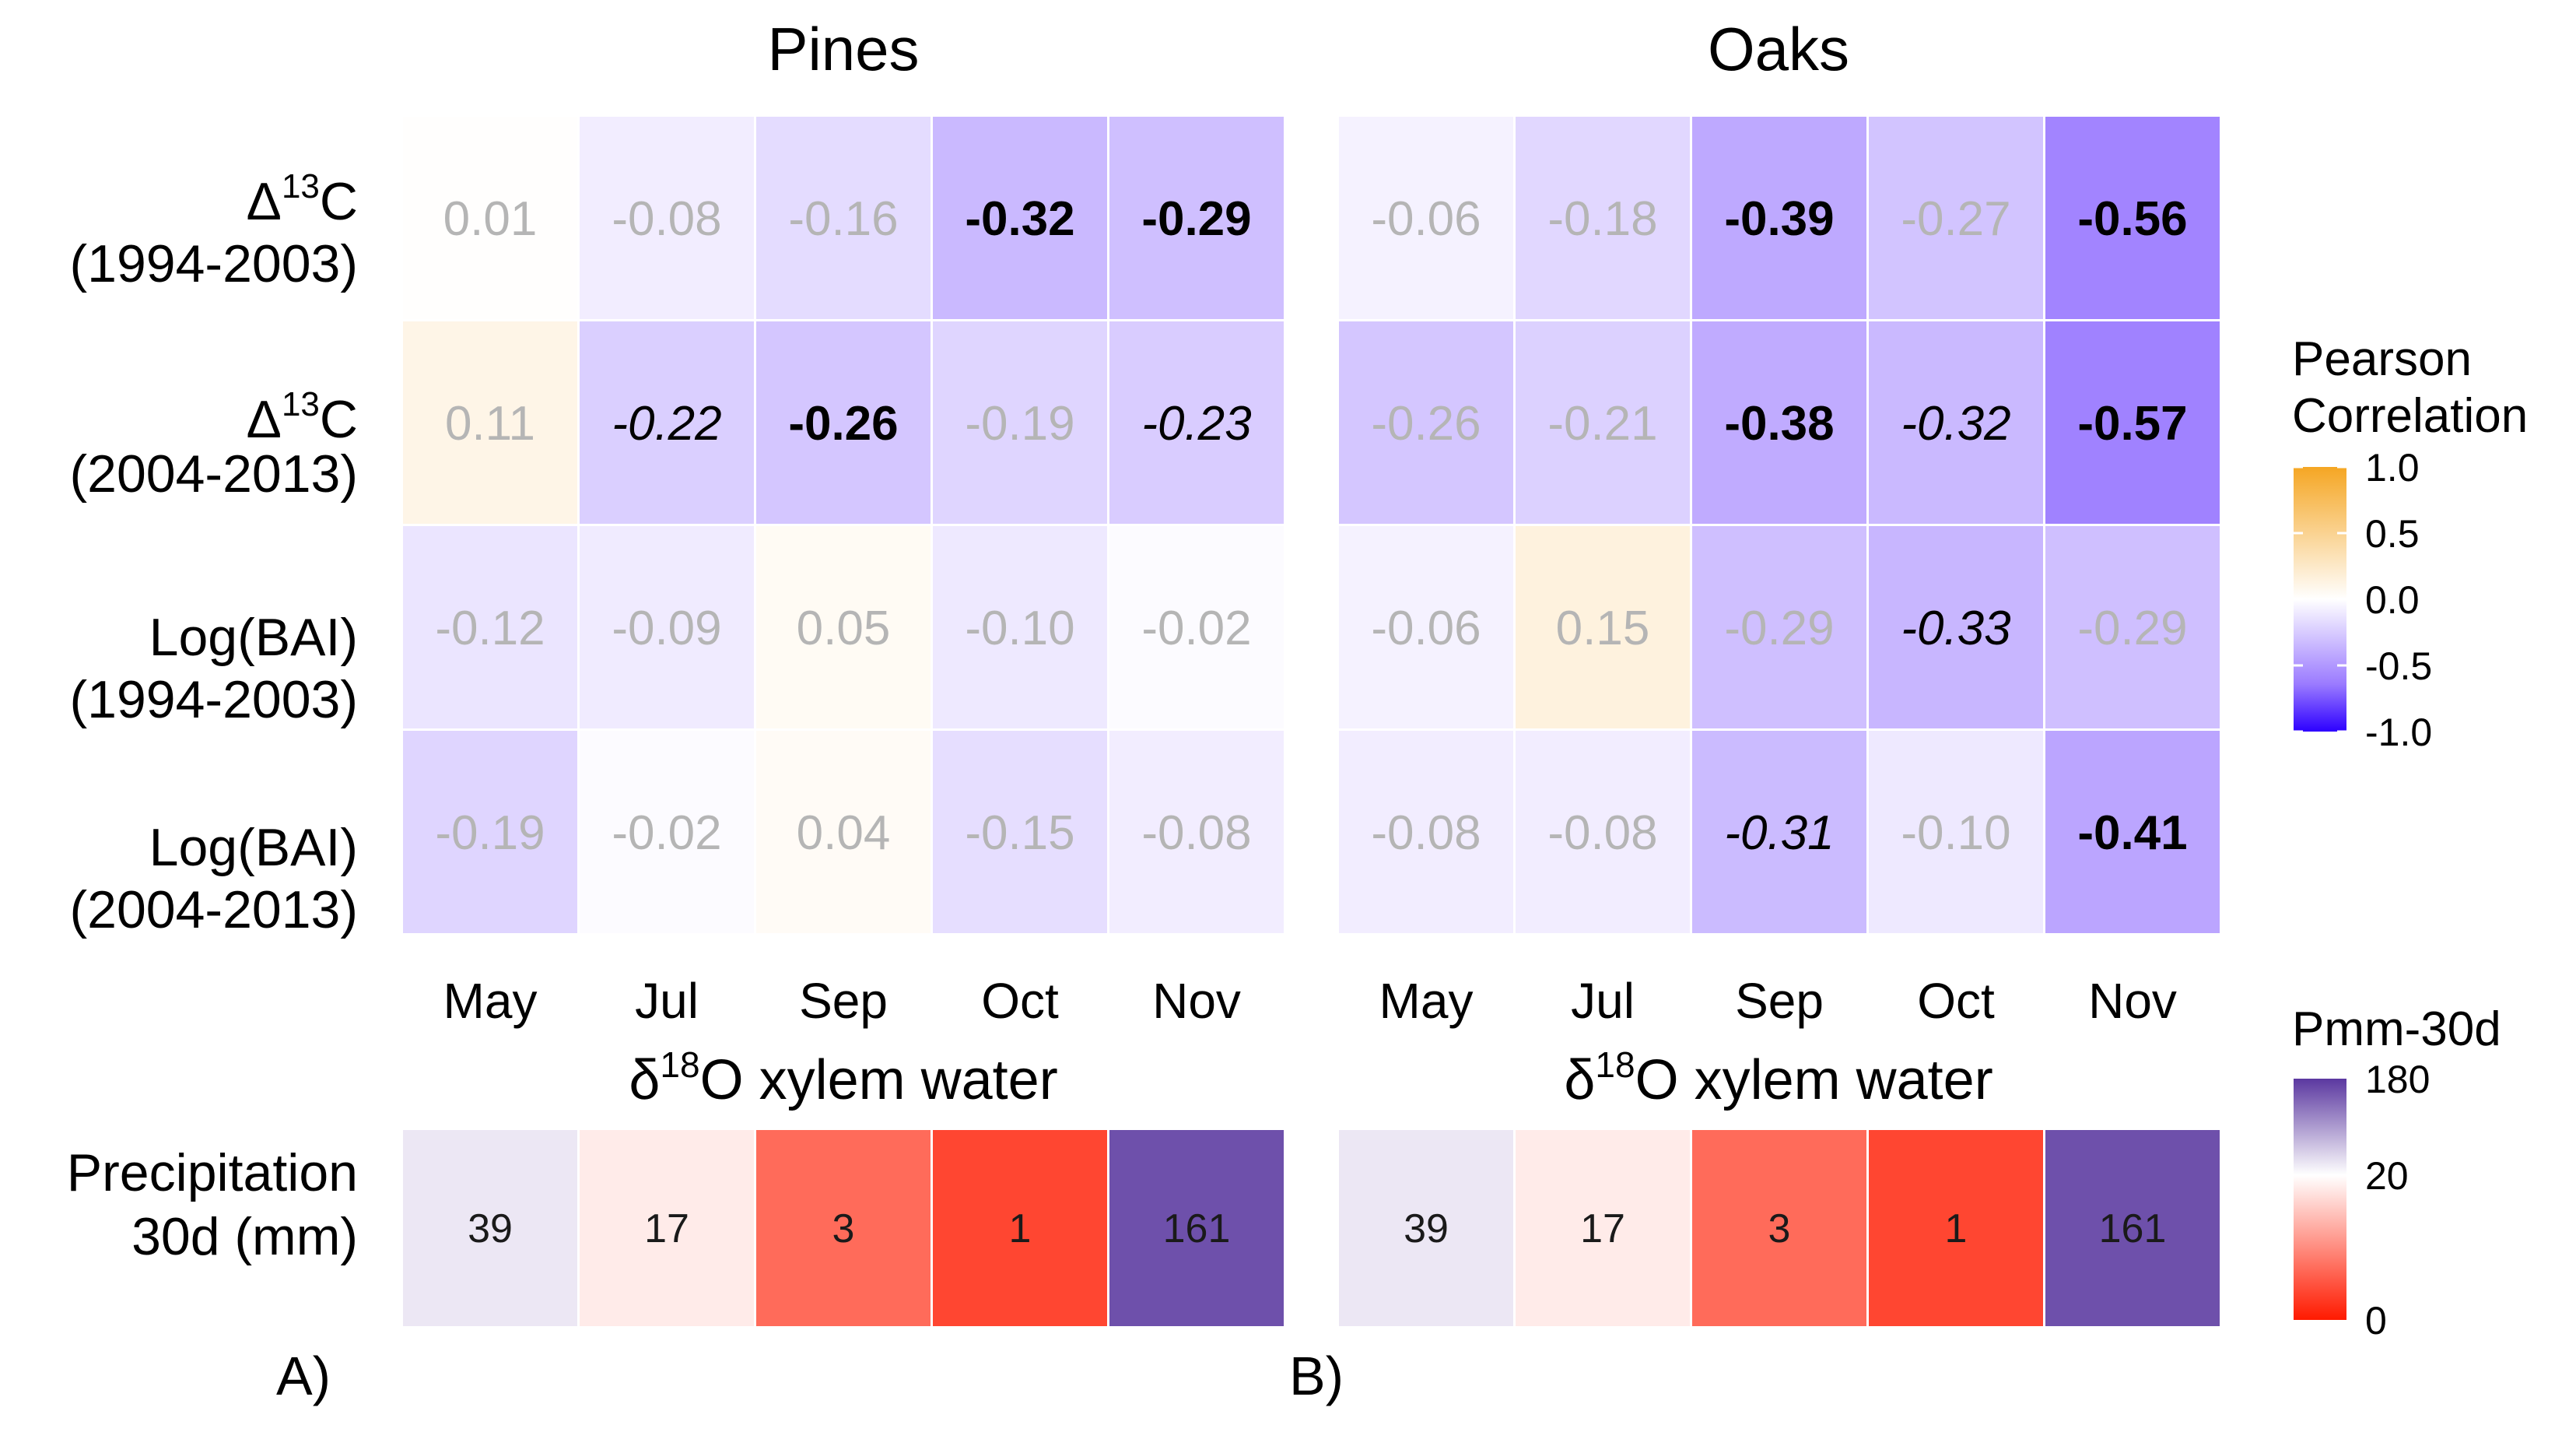 This screenshot has height=1439, width=2576. Describe the element at coordinates (264, 202) in the screenshot. I see `row-label-1-main: Δ` at that location.